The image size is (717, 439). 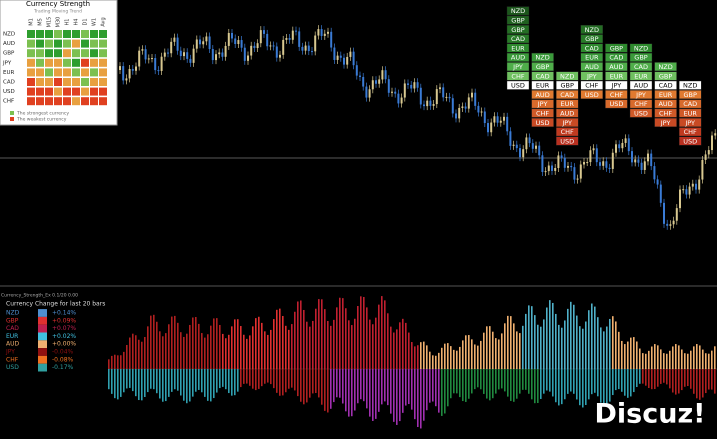 I want to click on timeframe-label: M15, so click(x=50, y=22).